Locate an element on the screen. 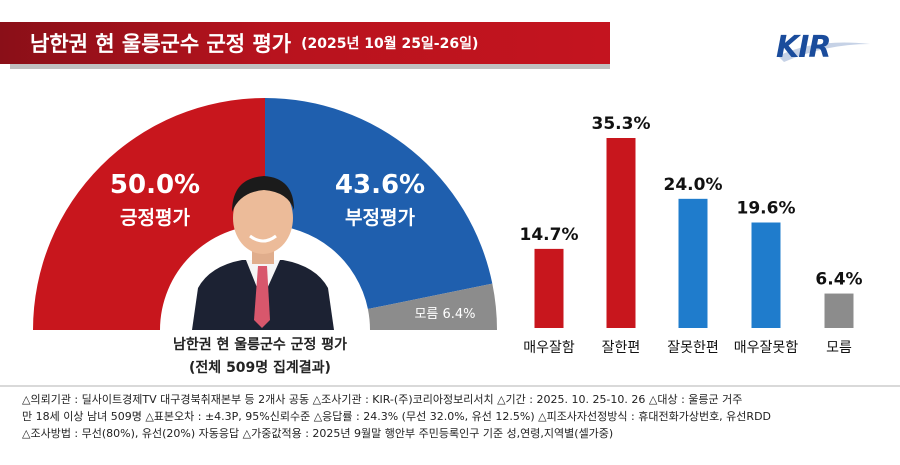  negative-slice is located at coordinates (379, 204).